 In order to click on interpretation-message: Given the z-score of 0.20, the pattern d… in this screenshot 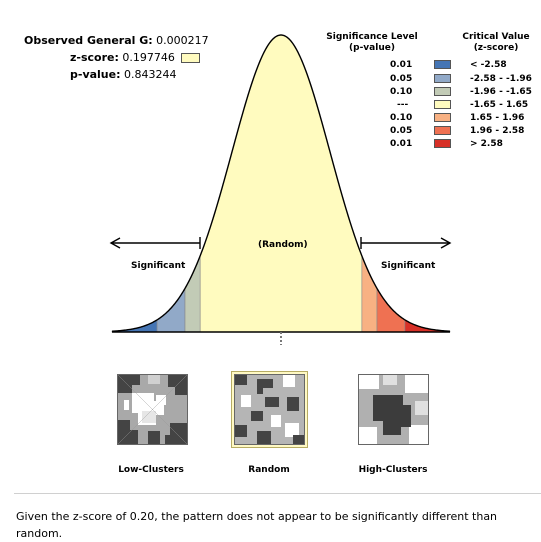, I will do `click(257, 525)`.